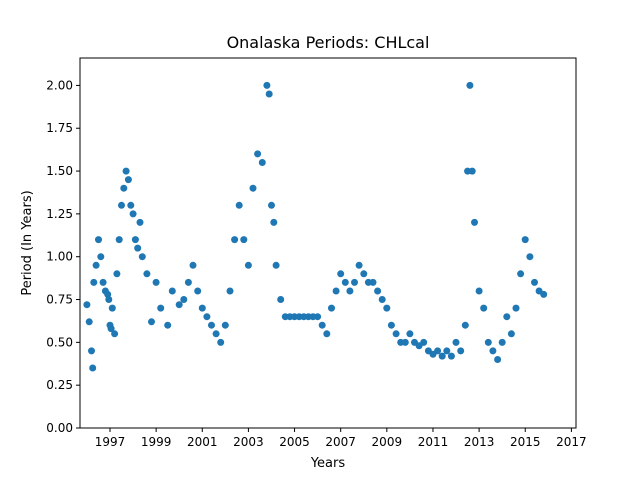 This screenshot has height=485, width=640. I want to click on x-tick-label: 2017, so click(571, 442).